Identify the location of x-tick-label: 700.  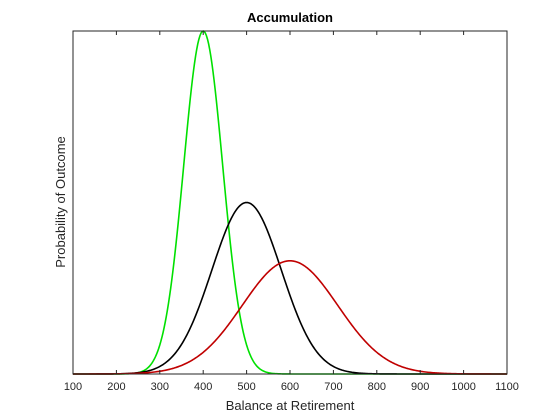
(333, 387).